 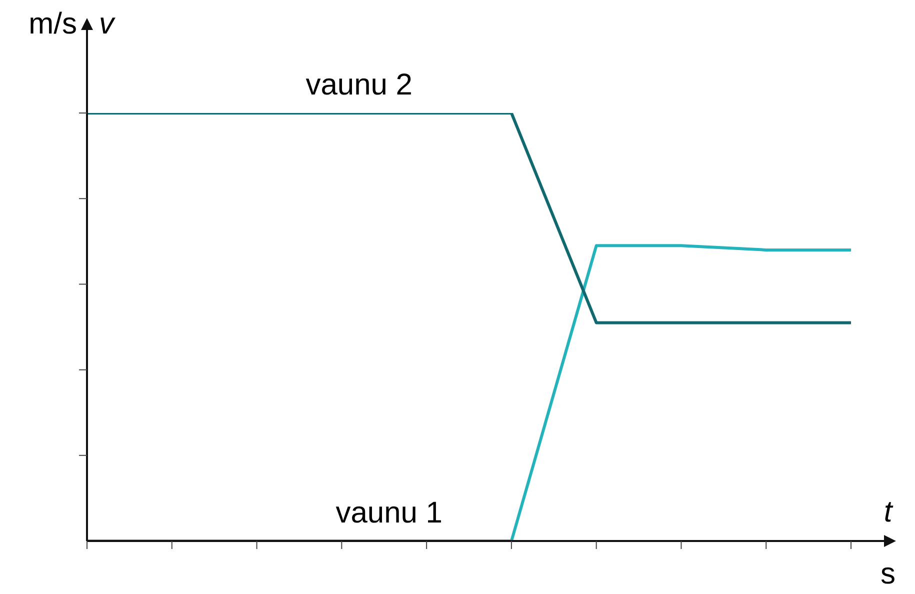 What do you see at coordinates (107, 23) in the screenshot?
I see `y-axis-title: v` at bounding box center [107, 23].